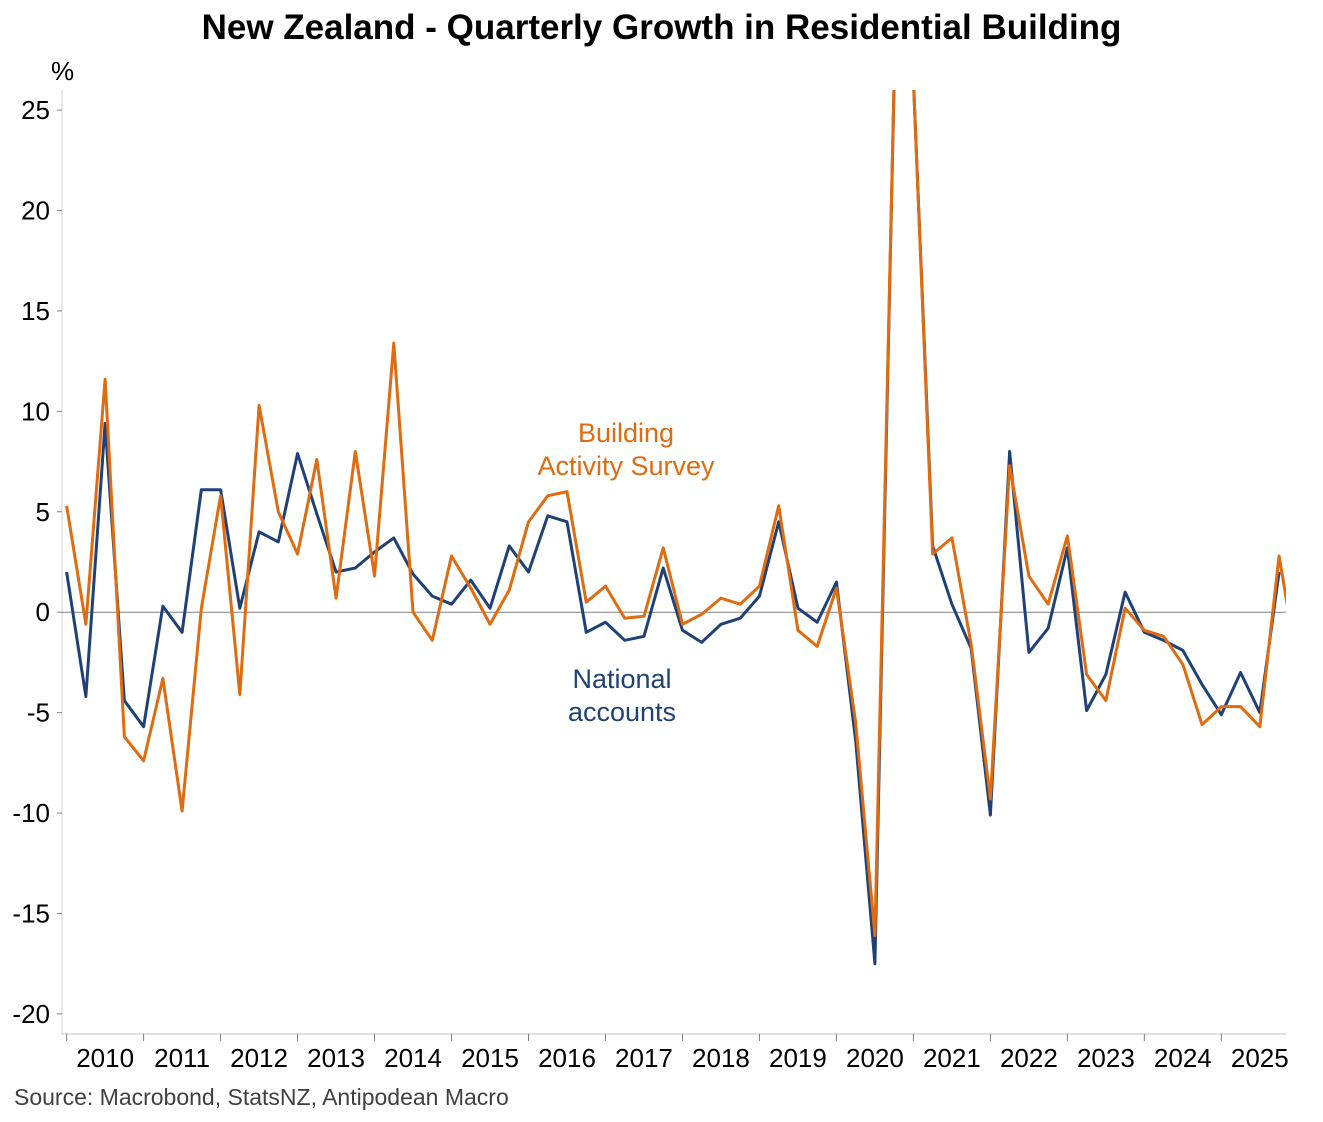  What do you see at coordinates (31, 913) in the screenshot?
I see `y-tick-label: -15` at bounding box center [31, 913].